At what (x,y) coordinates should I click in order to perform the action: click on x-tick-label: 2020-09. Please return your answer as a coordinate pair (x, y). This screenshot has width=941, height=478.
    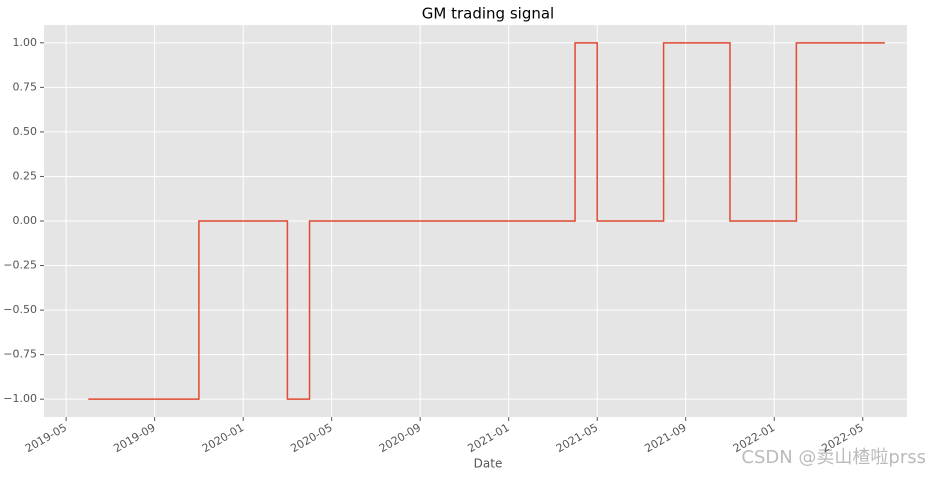
    Looking at the image, I should click on (400, 438).